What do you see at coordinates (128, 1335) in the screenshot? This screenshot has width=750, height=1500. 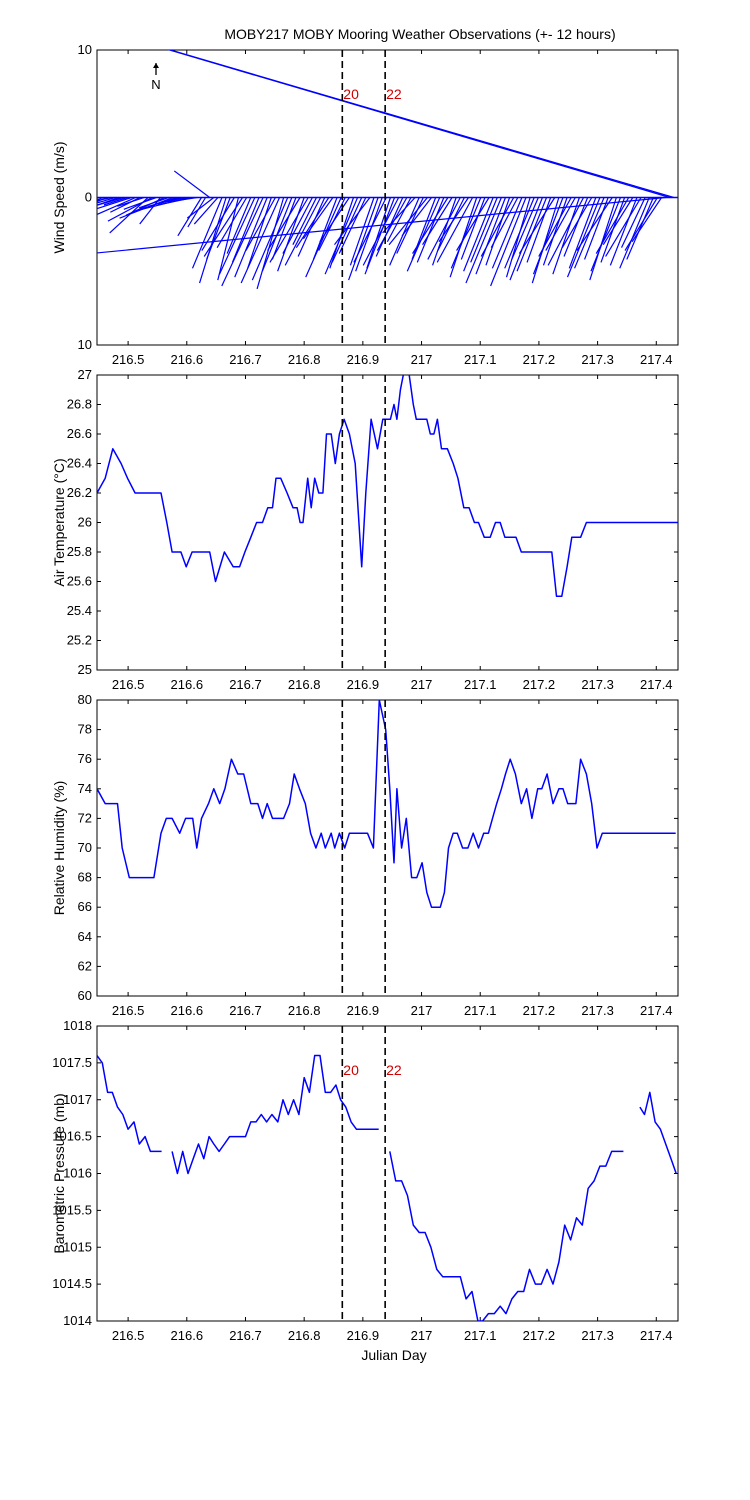 I see `x-tick-label: 216.5` at bounding box center [128, 1335].